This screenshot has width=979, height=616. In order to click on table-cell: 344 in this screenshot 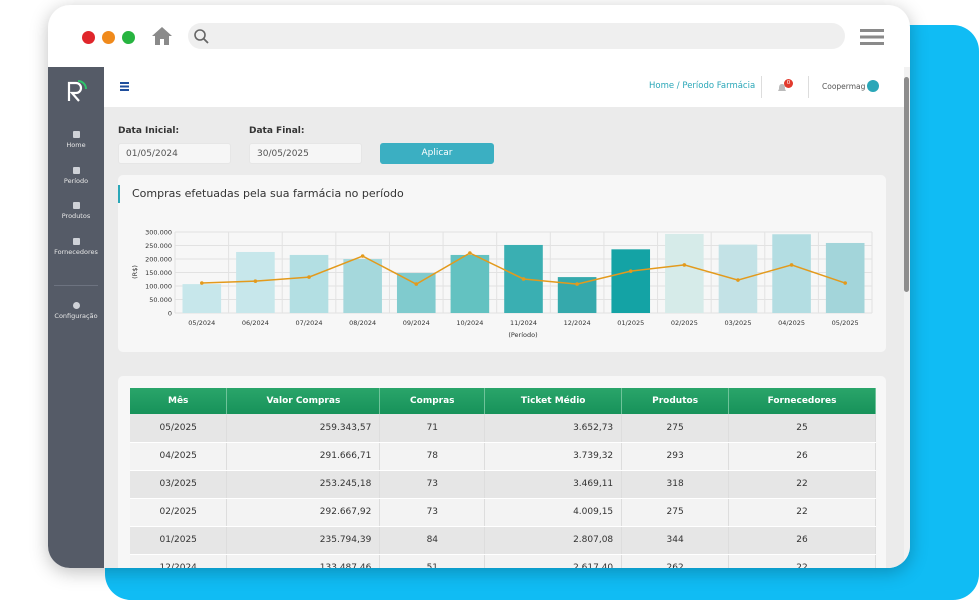, I will do `click(675, 540)`.